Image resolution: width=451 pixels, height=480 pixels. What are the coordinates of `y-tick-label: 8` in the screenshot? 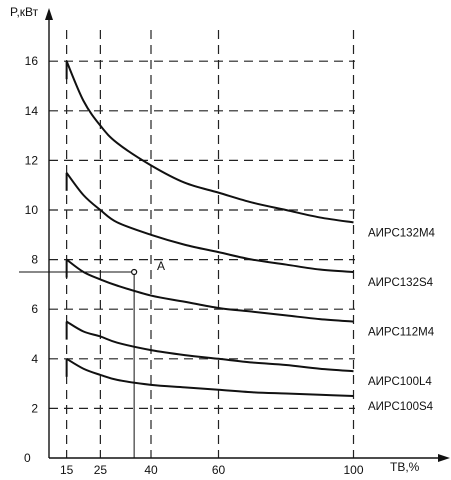 It's located at (34, 260).